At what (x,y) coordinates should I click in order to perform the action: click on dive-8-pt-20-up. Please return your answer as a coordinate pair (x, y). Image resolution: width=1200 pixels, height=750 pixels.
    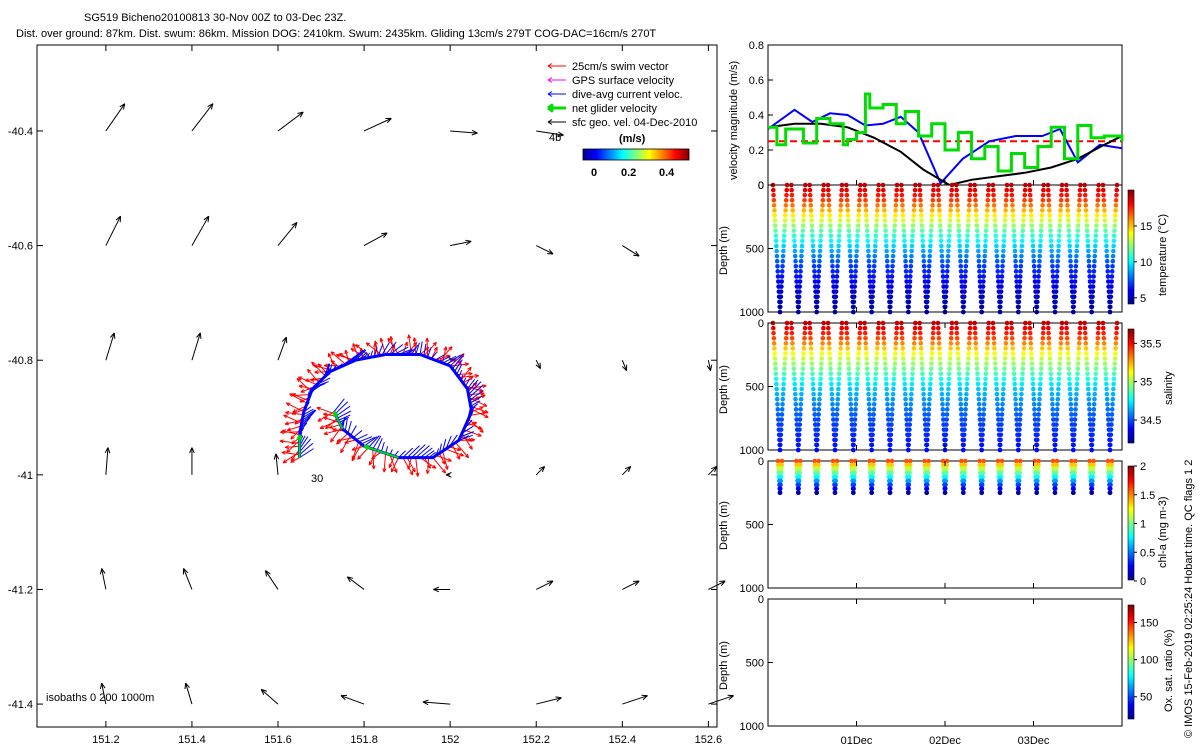
    Looking at the image, I should click on (928, 286).